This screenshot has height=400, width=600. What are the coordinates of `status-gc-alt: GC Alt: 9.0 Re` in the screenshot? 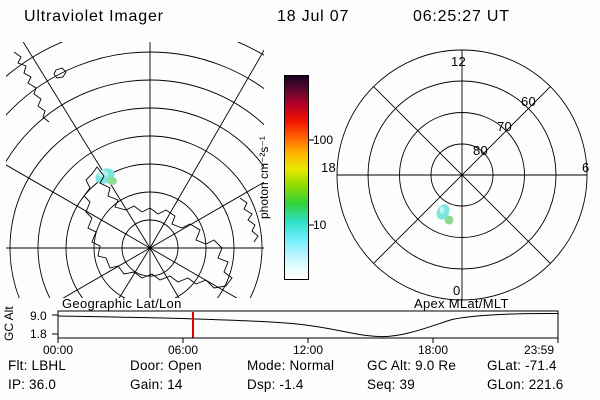 It's located at (412, 365).